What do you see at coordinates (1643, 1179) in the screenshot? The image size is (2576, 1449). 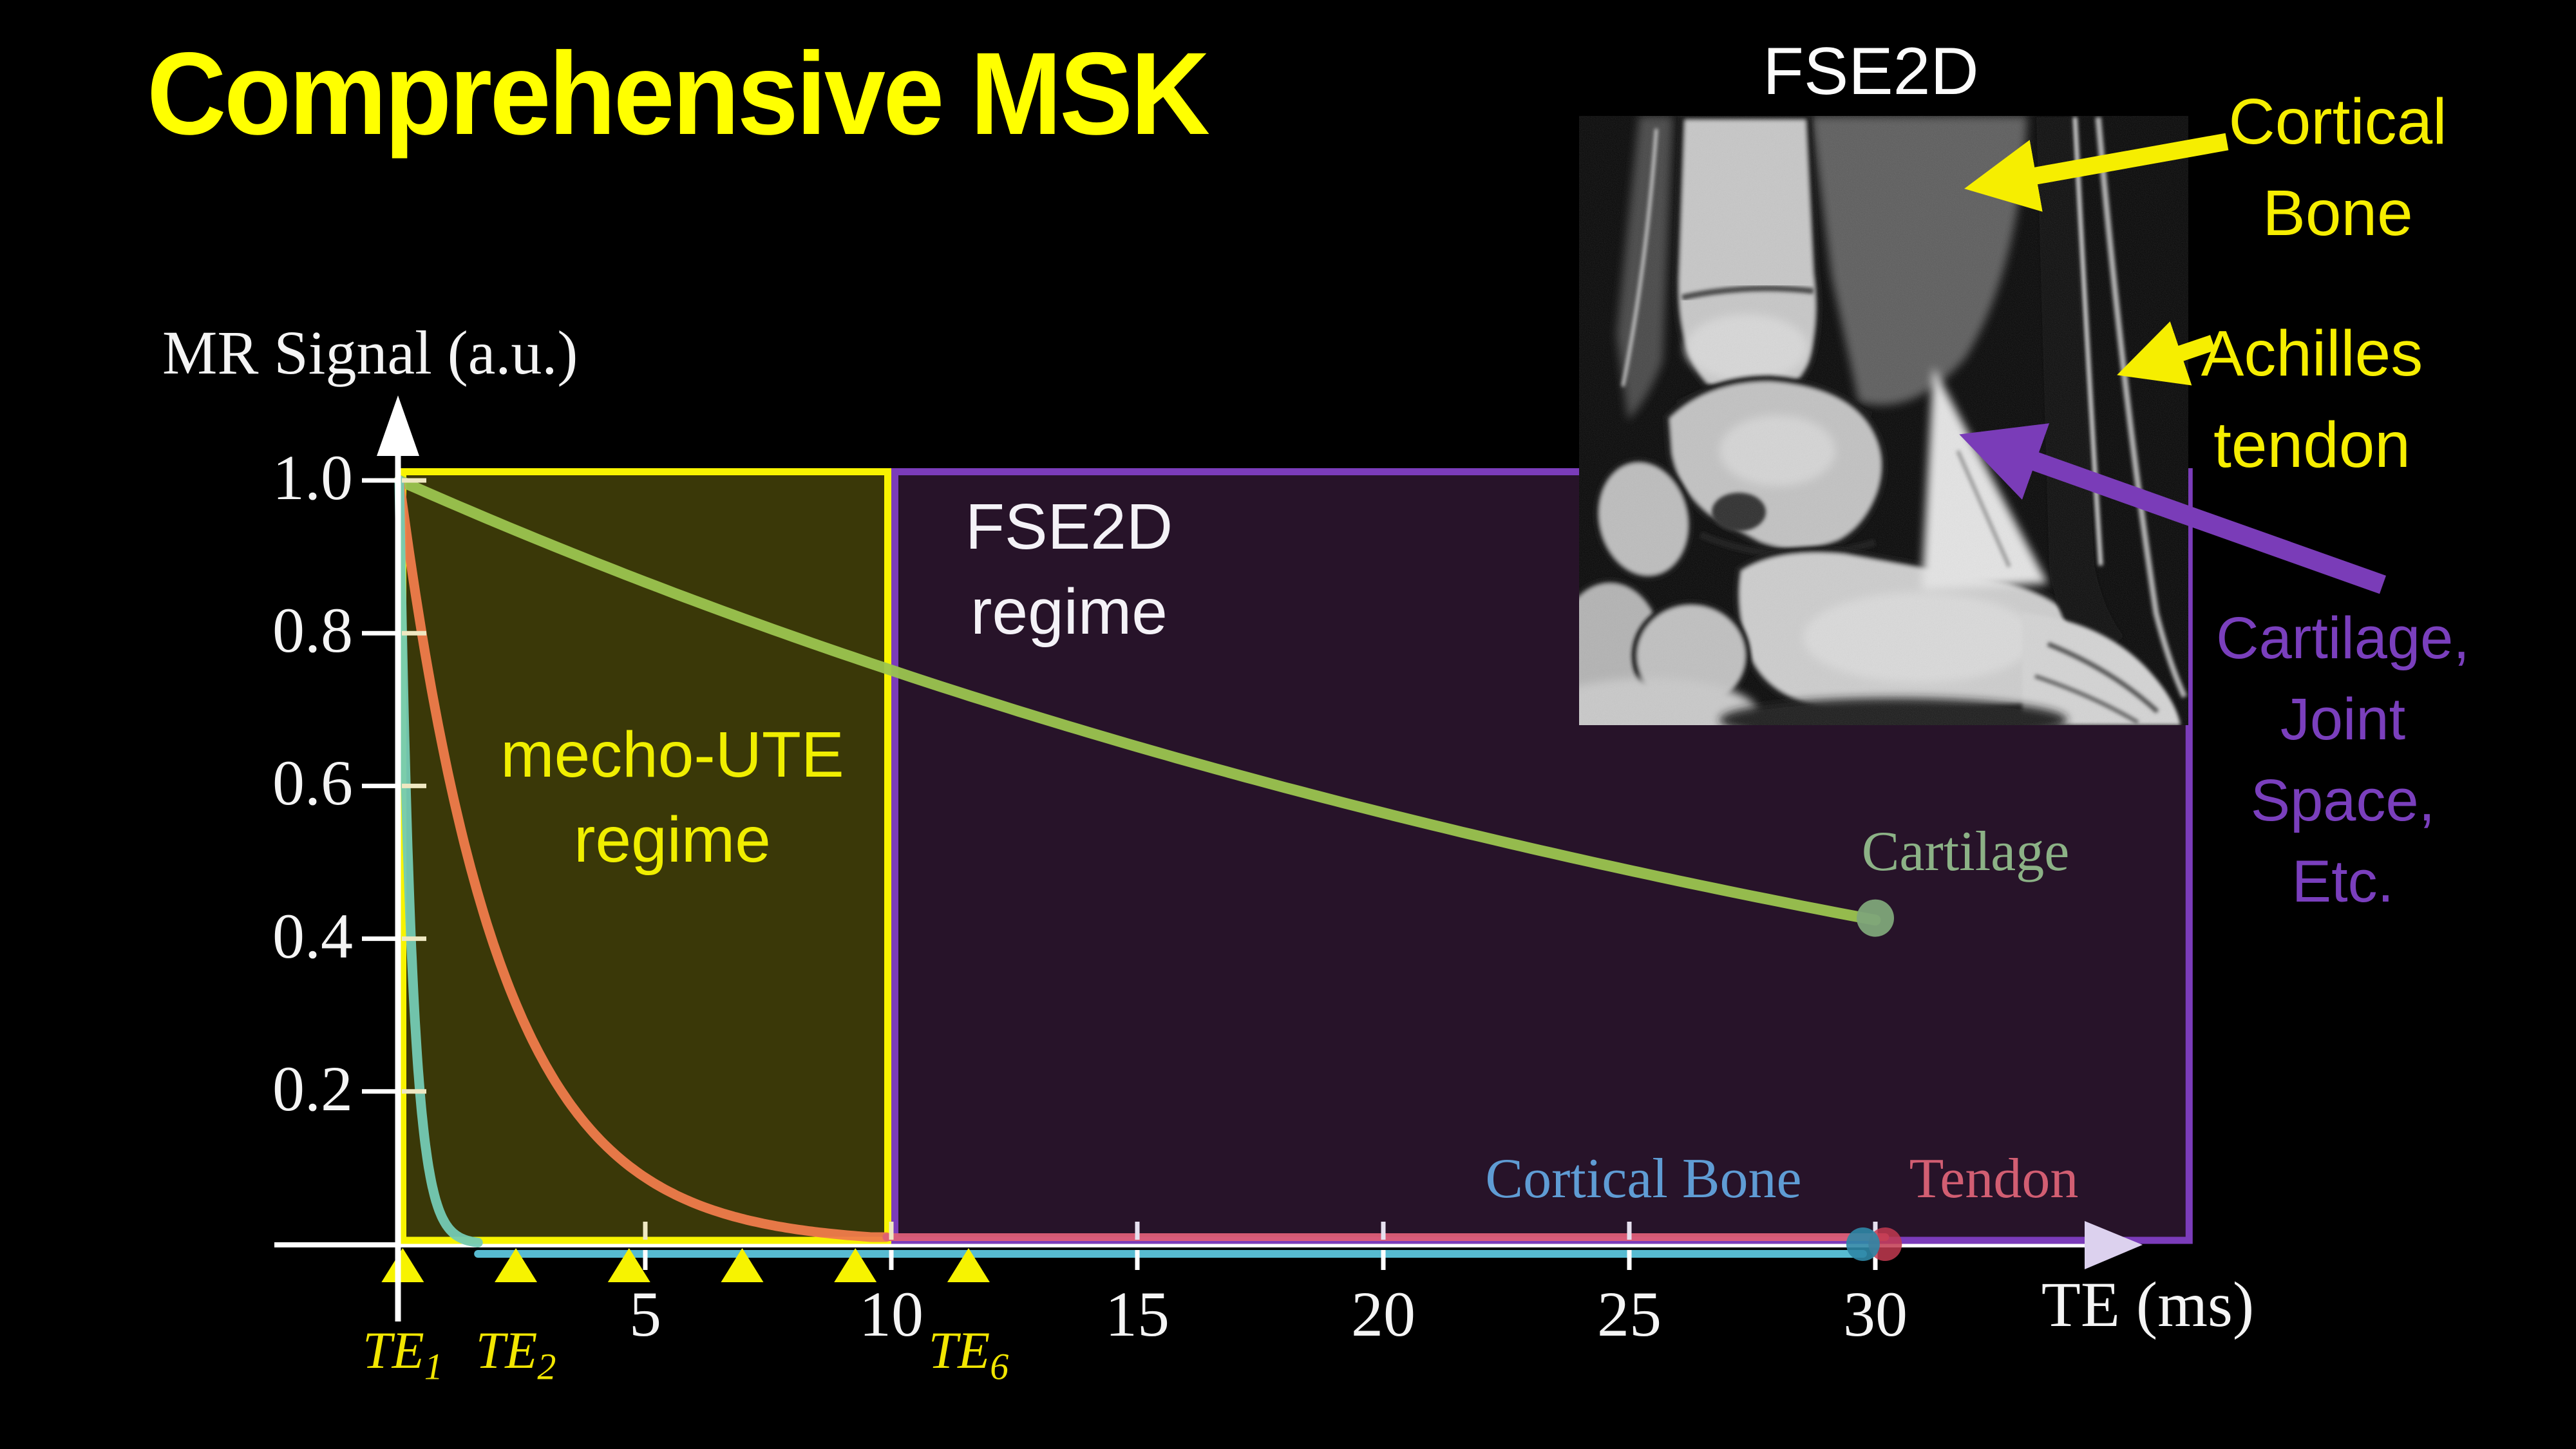 I see `cortical-bone-series-label: Cortical Bone` at bounding box center [1643, 1179].